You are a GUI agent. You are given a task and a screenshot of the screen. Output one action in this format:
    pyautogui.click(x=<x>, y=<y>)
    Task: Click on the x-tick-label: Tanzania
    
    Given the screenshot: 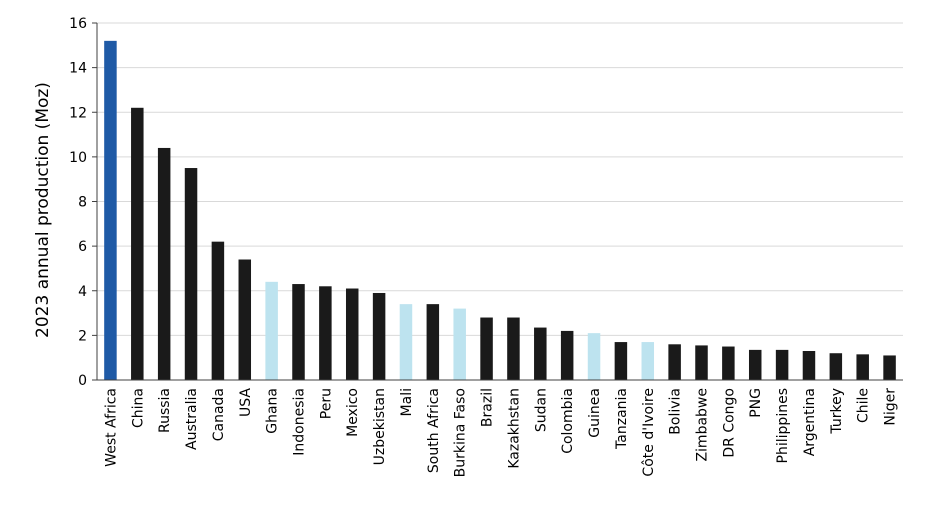 What is the action you would take?
    pyautogui.click(x=622, y=419)
    